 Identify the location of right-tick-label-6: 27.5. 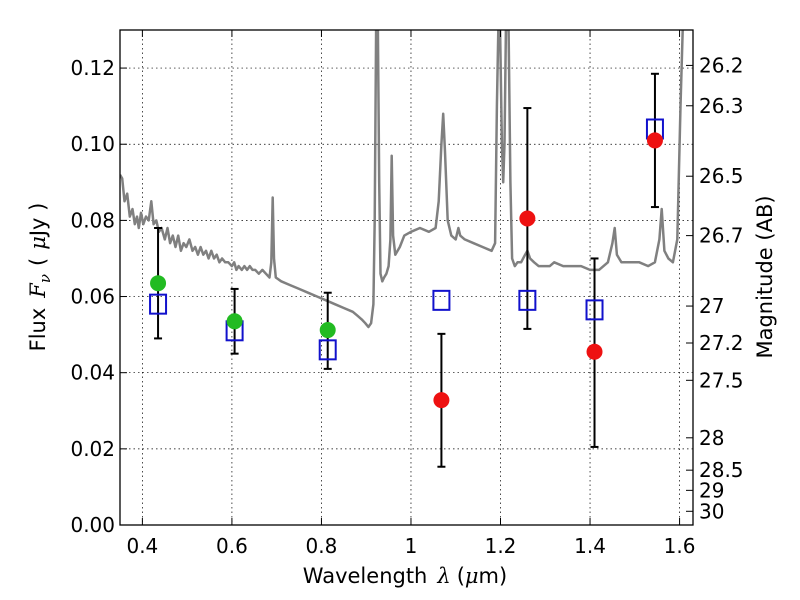
(721, 380).